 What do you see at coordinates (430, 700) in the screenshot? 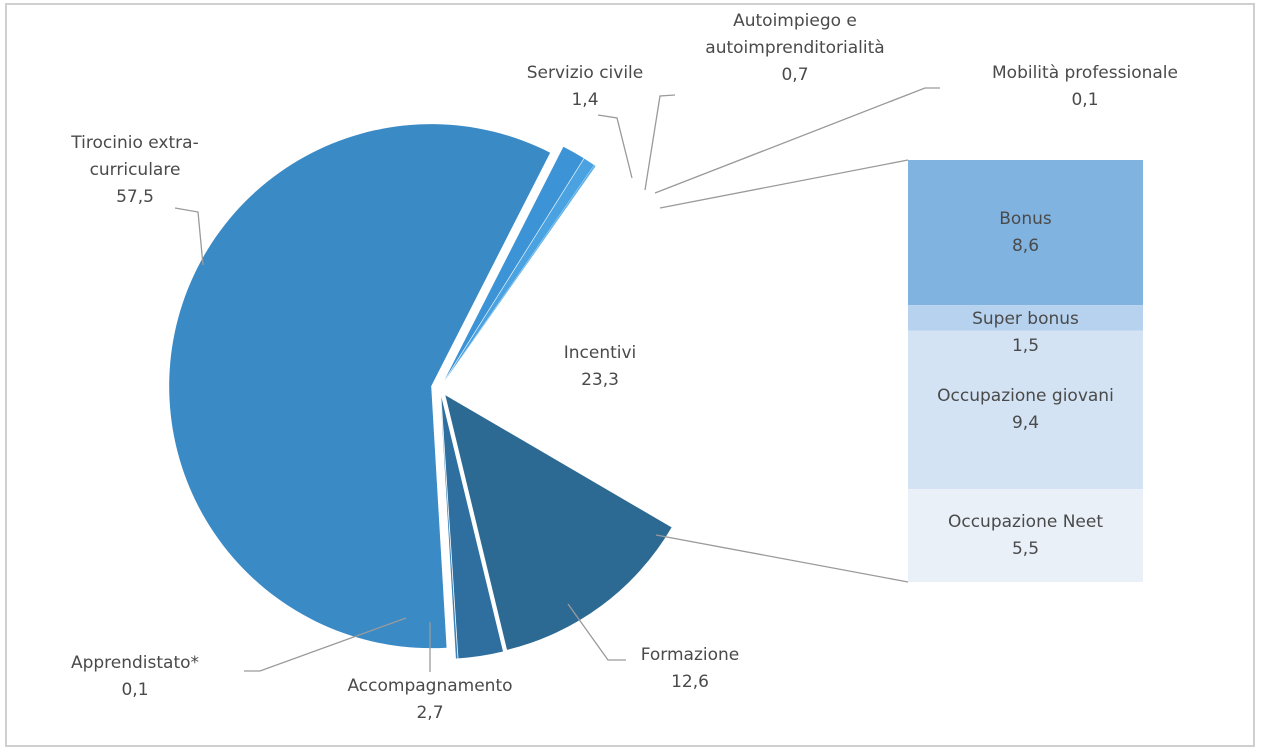
I see `slice-label: Accompagnamento 2,7` at bounding box center [430, 700].